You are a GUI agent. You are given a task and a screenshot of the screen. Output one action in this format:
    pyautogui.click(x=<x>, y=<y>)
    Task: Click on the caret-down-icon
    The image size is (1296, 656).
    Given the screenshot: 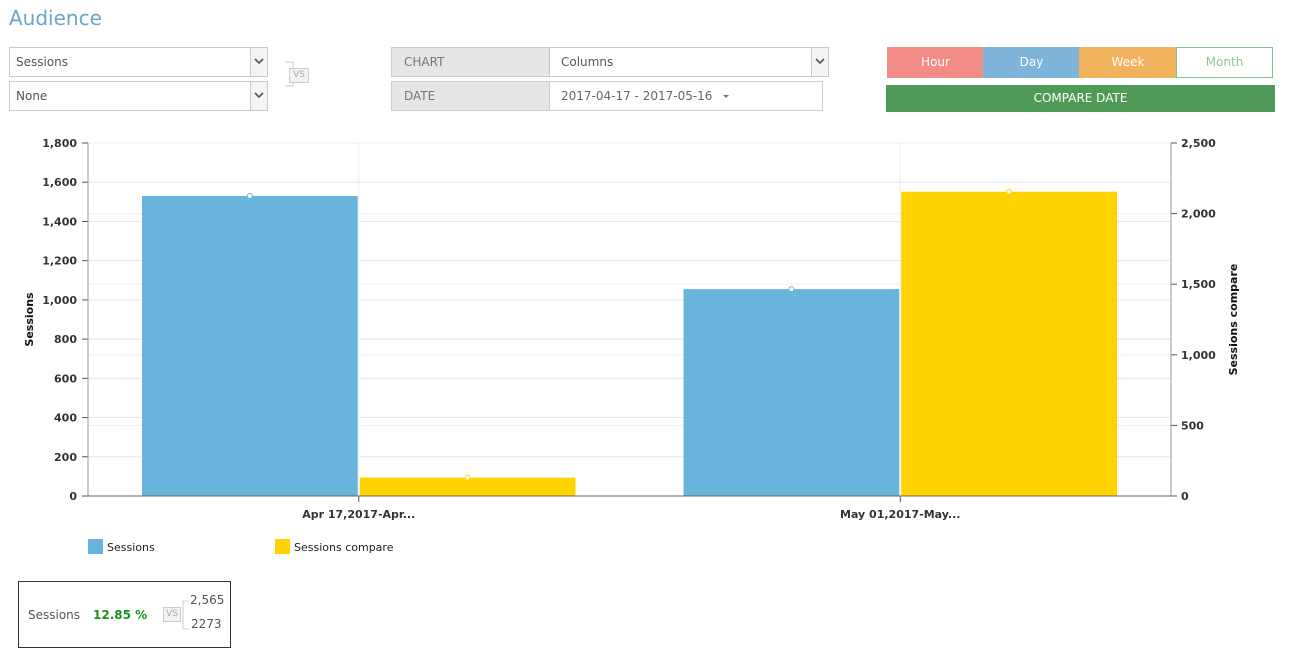 What is the action you would take?
    pyautogui.click(x=726, y=96)
    